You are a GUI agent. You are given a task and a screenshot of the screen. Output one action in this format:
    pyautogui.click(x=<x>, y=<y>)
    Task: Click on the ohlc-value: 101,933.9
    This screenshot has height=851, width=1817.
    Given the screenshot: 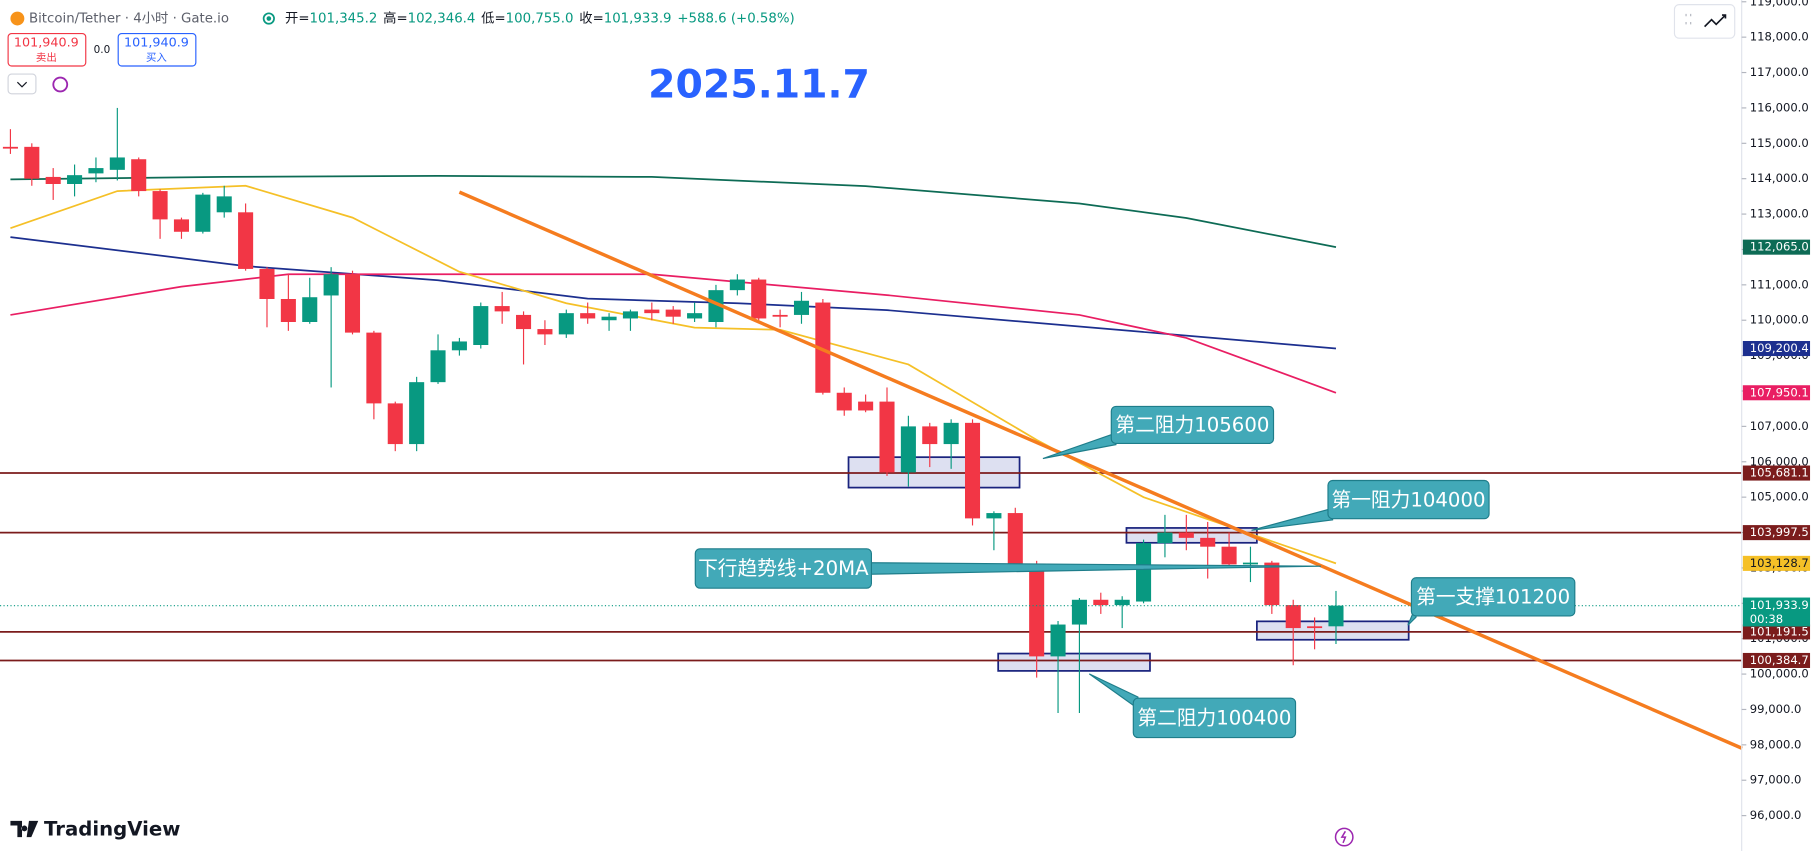 What is the action you would take?
    pyautogui.click(x=638, y=19)
    